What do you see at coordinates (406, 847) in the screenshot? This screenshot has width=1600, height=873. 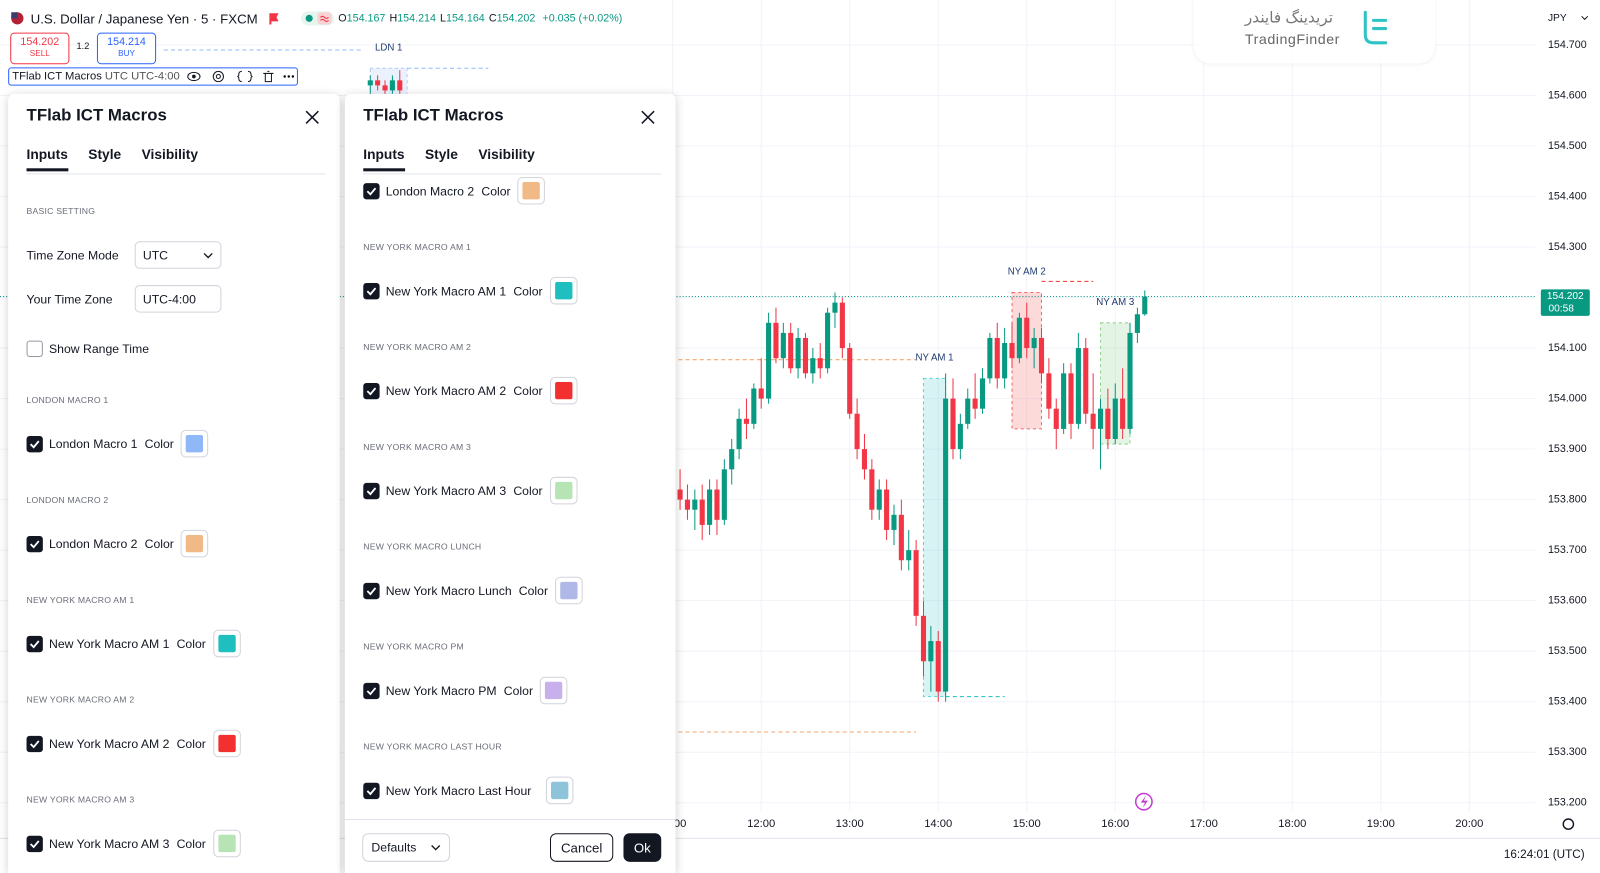 I see `defaults-dropdown: Defaults` at bounding box center [406, 847].